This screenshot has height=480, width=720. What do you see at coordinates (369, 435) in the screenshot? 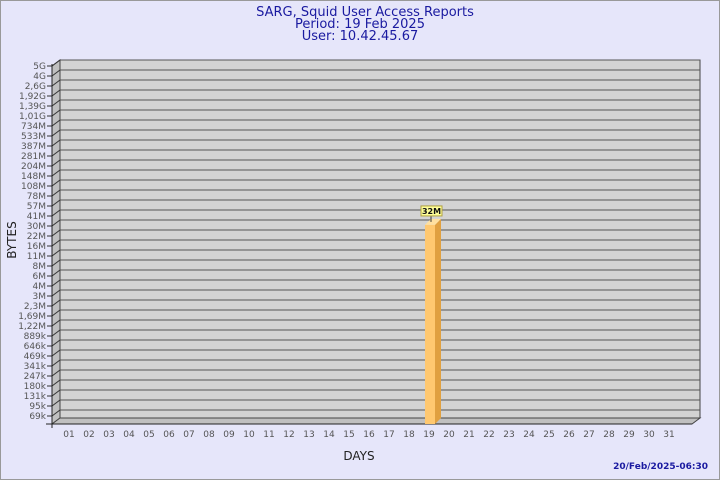
I see `x-tick-label: 16` at bounding box center [369, 435].